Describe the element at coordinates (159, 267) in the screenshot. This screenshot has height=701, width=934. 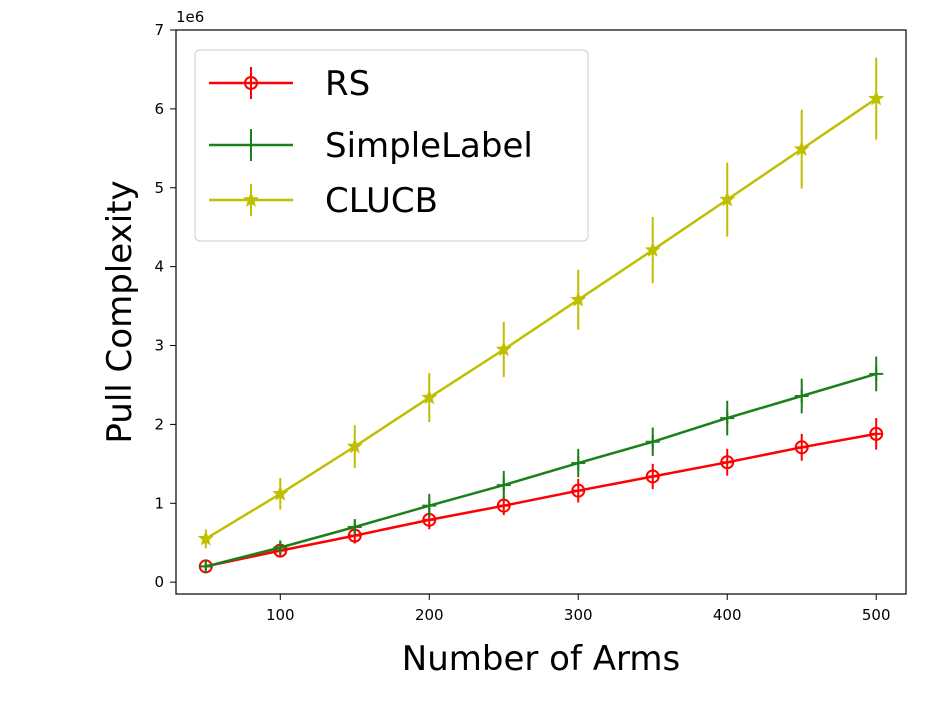
I see `y-tick-label: 4` at that location.